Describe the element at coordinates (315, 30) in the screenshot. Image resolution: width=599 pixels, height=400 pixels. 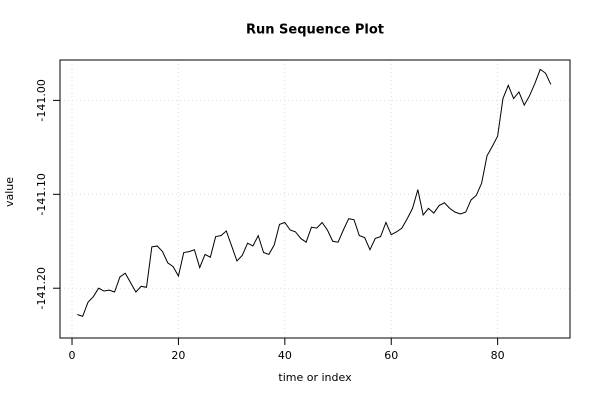
I see `chart-title: Run Sequence Plot` at that location.